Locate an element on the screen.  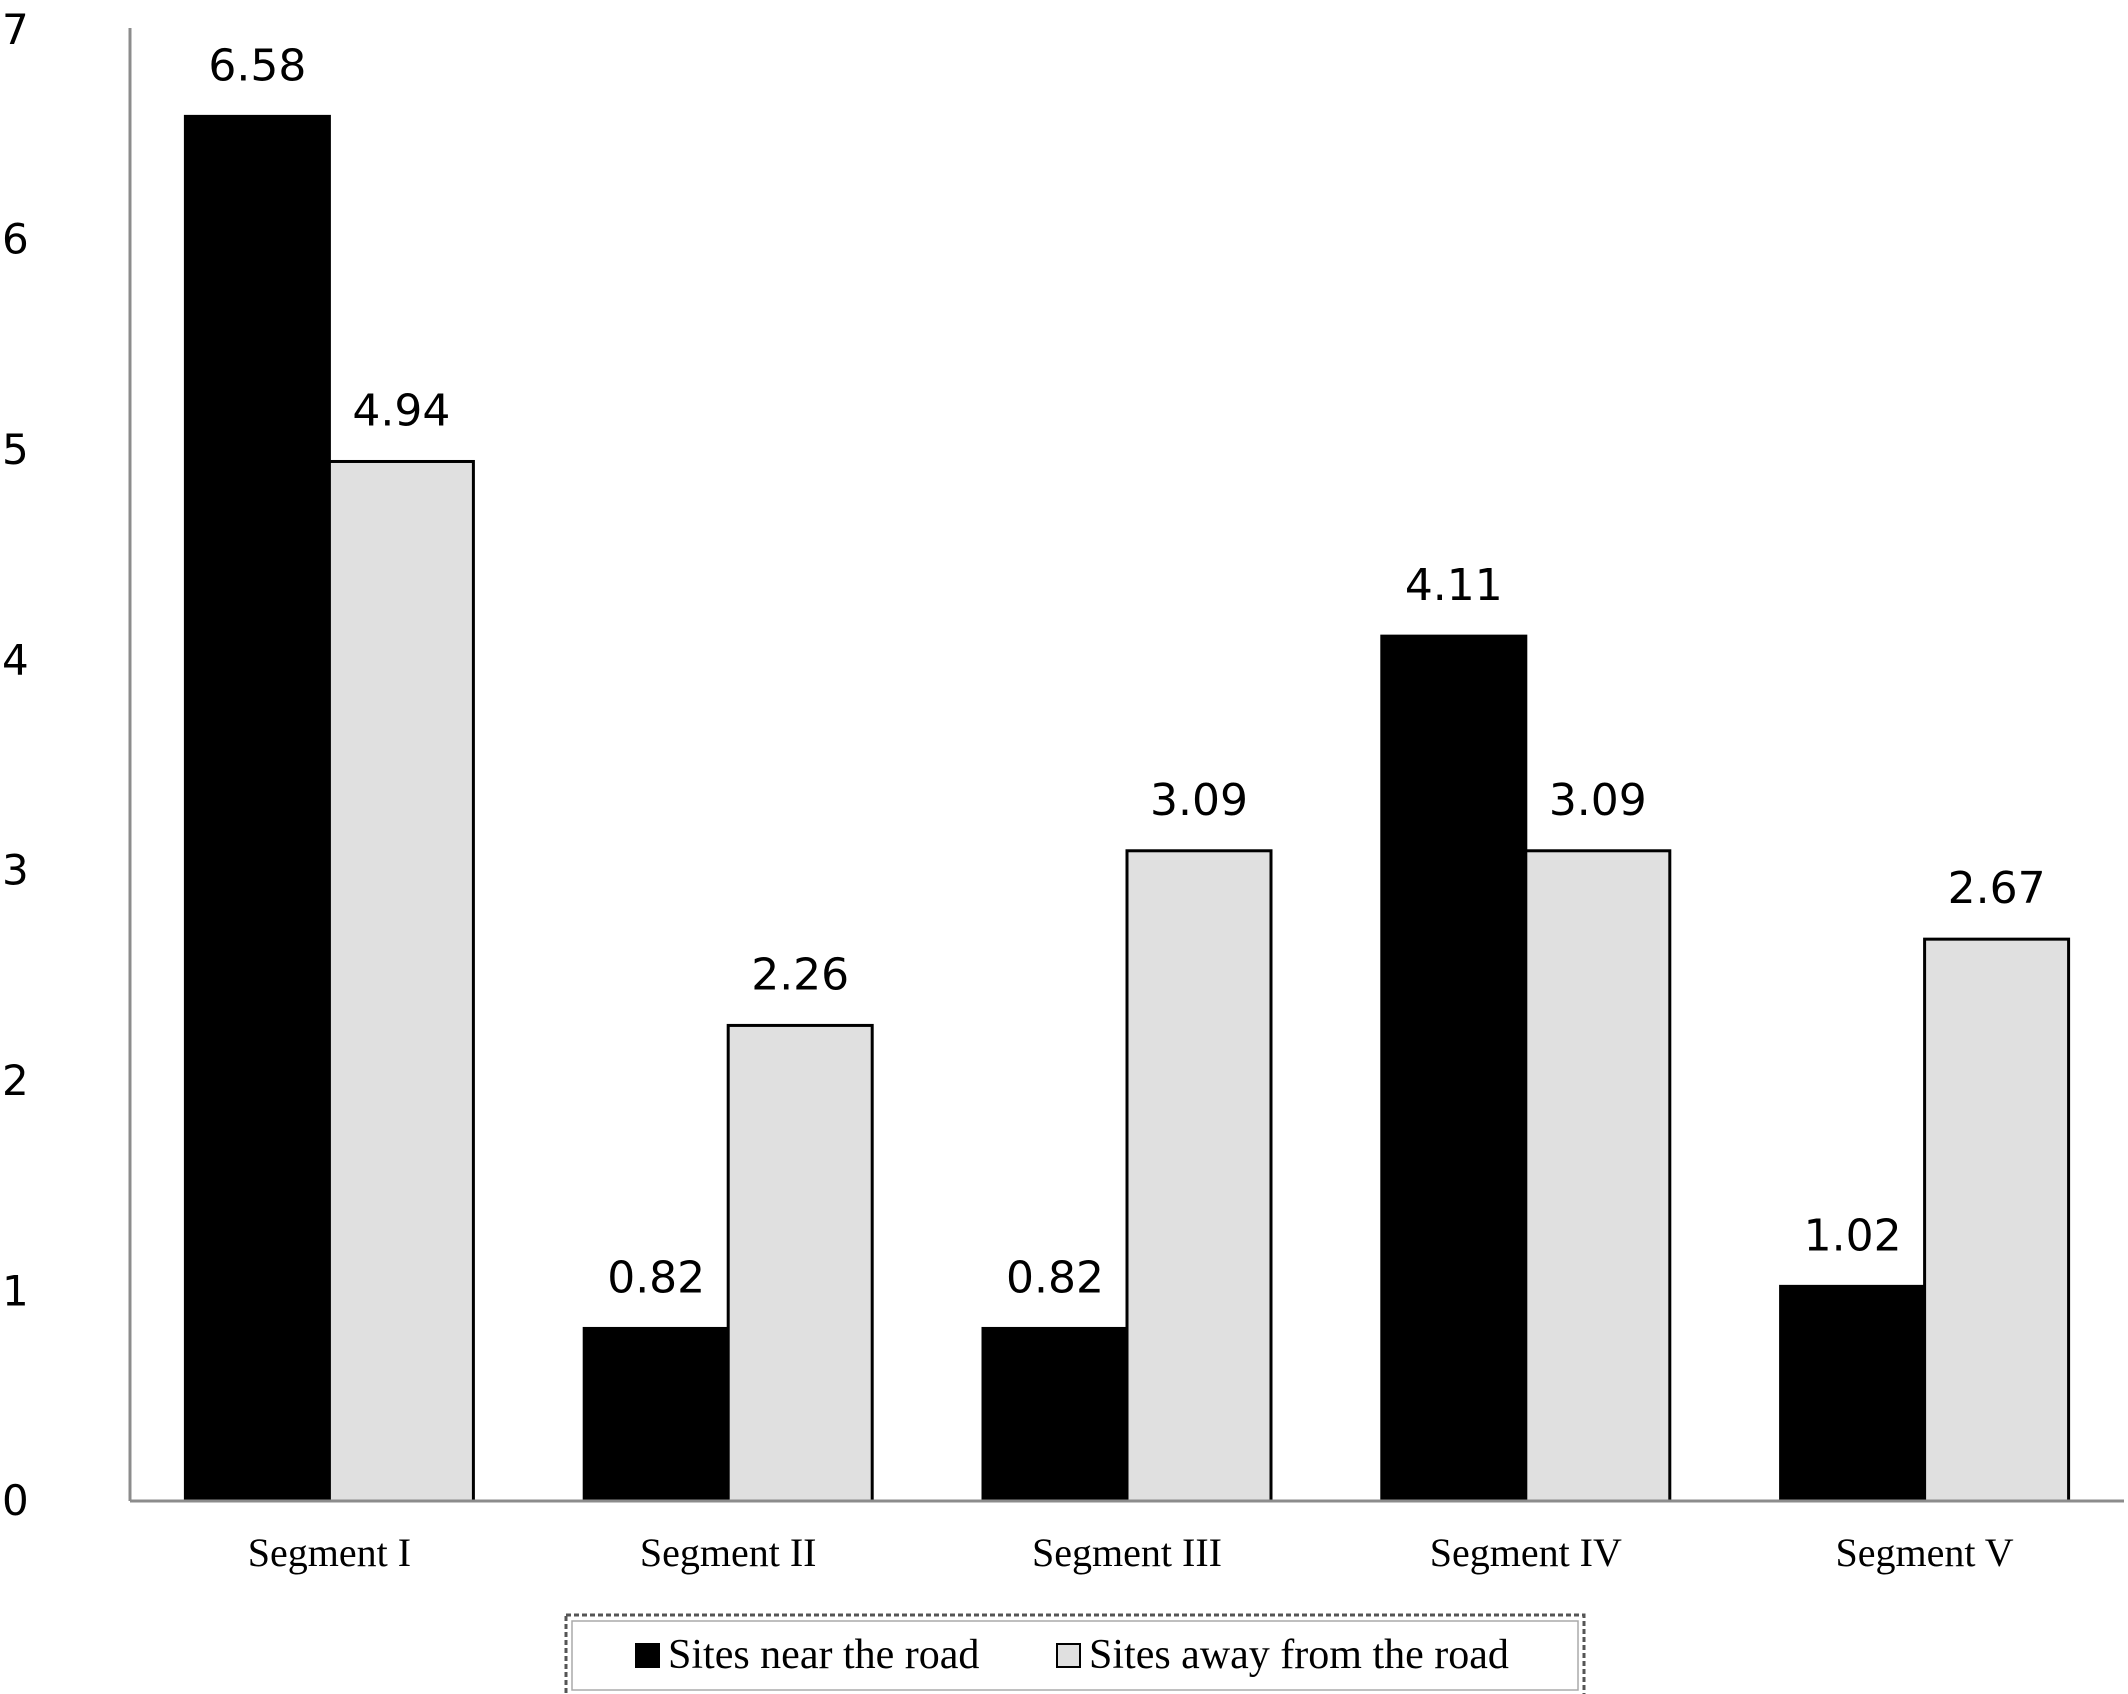
x-category-label: Segment III is located at coordinates (1127, 1552).